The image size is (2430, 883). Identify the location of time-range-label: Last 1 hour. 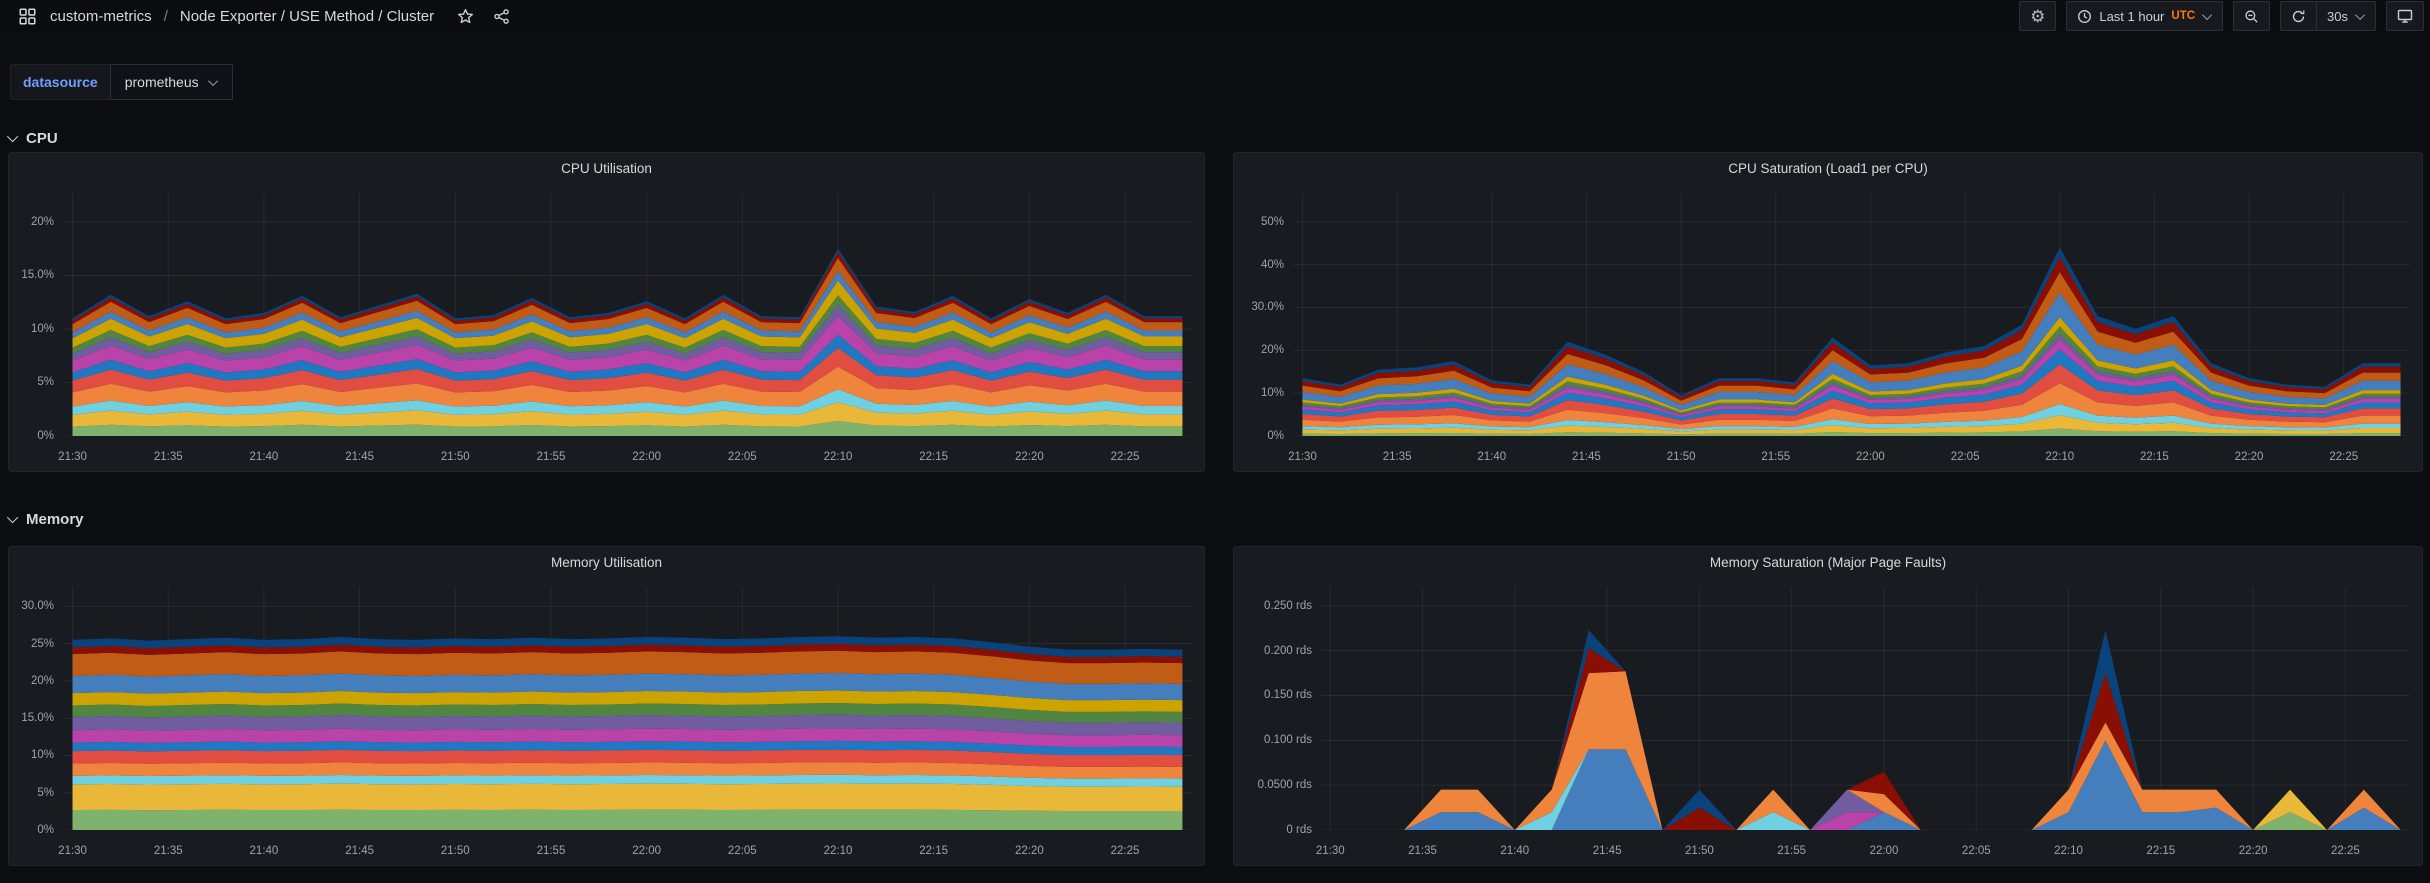
(2132, 16).